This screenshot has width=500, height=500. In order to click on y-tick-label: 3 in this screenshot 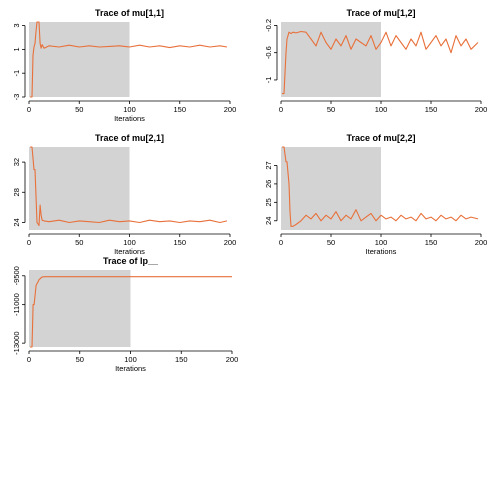, I will do `click(16, 25)`.